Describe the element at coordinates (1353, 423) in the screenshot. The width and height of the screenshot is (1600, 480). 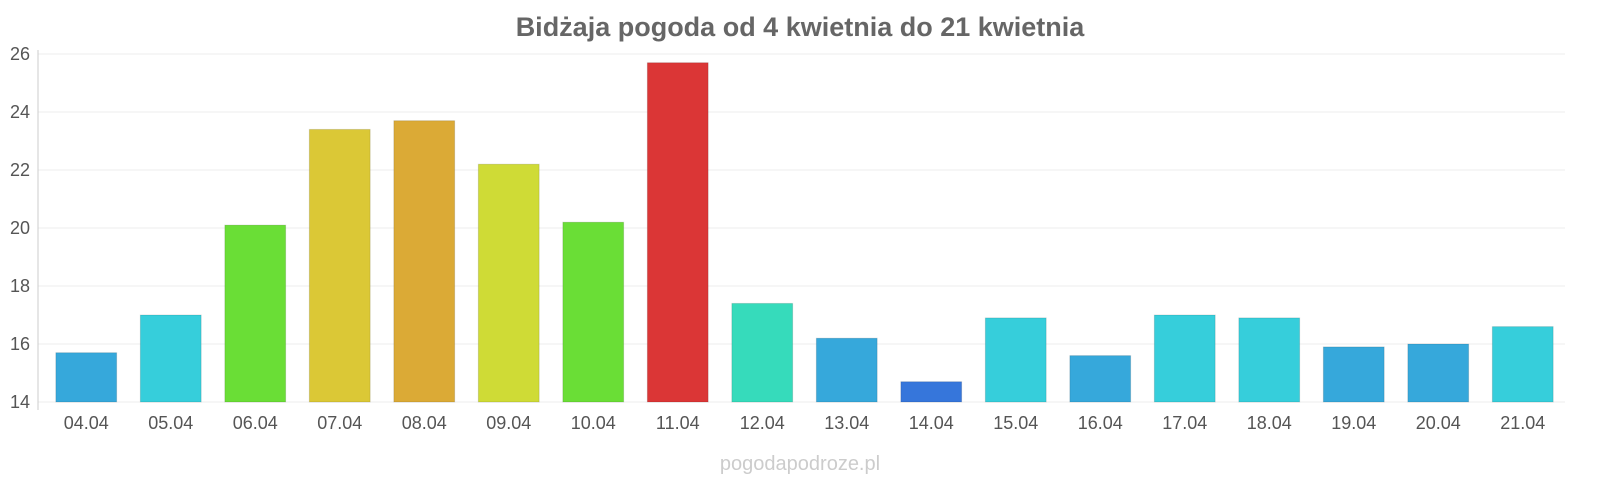
I see `x-tick-label: 19.04` at that location.